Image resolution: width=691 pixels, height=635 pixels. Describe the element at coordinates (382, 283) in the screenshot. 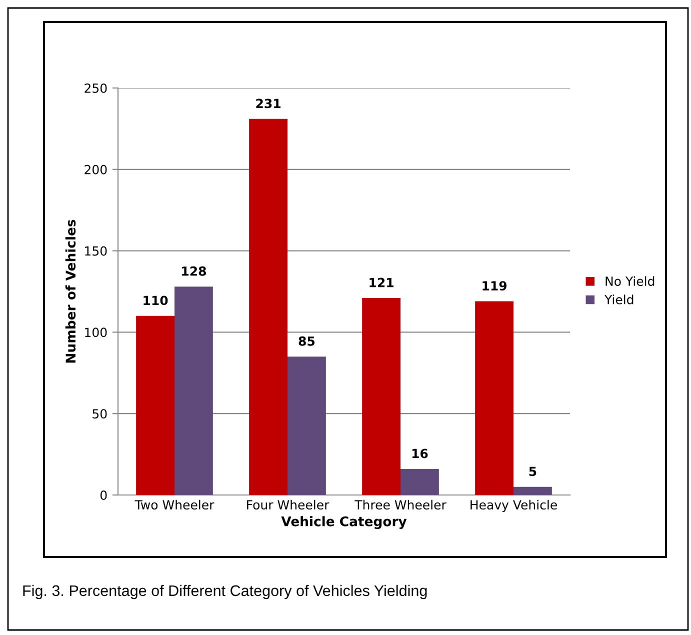

I see `data-label: 121` at that location.